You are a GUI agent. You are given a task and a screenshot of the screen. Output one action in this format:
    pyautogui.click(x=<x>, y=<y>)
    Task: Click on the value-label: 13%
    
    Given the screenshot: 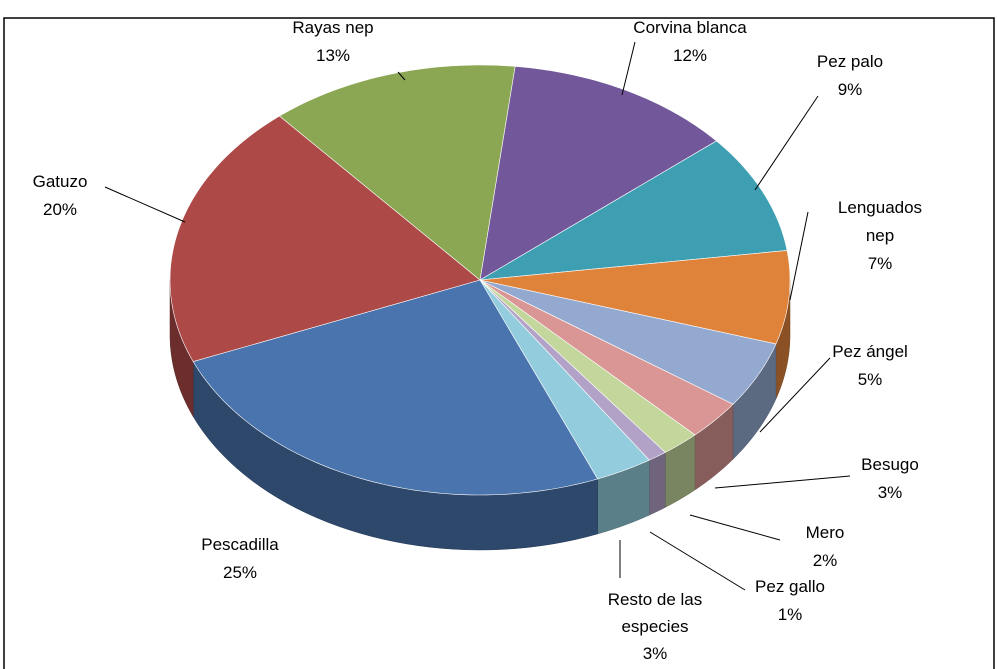 What is the action you would take?
    pyautogui.click(x=333, y=55)
    